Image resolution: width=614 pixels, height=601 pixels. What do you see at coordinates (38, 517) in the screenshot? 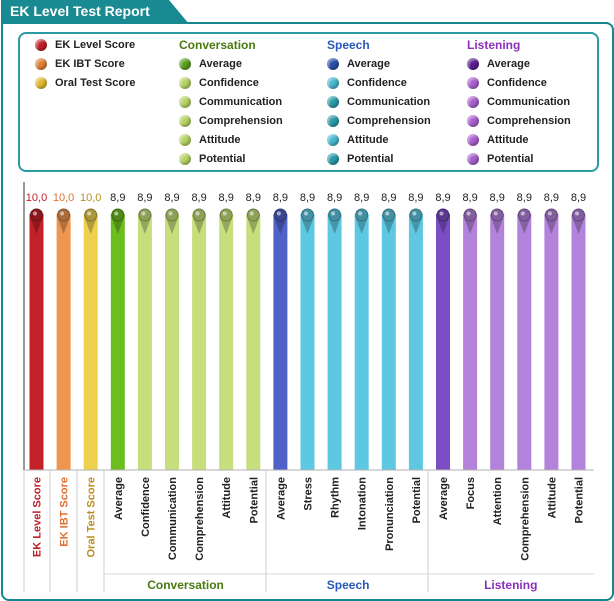
I see `x-tick-label: EK Level Score` at bounding box center [38, 517].